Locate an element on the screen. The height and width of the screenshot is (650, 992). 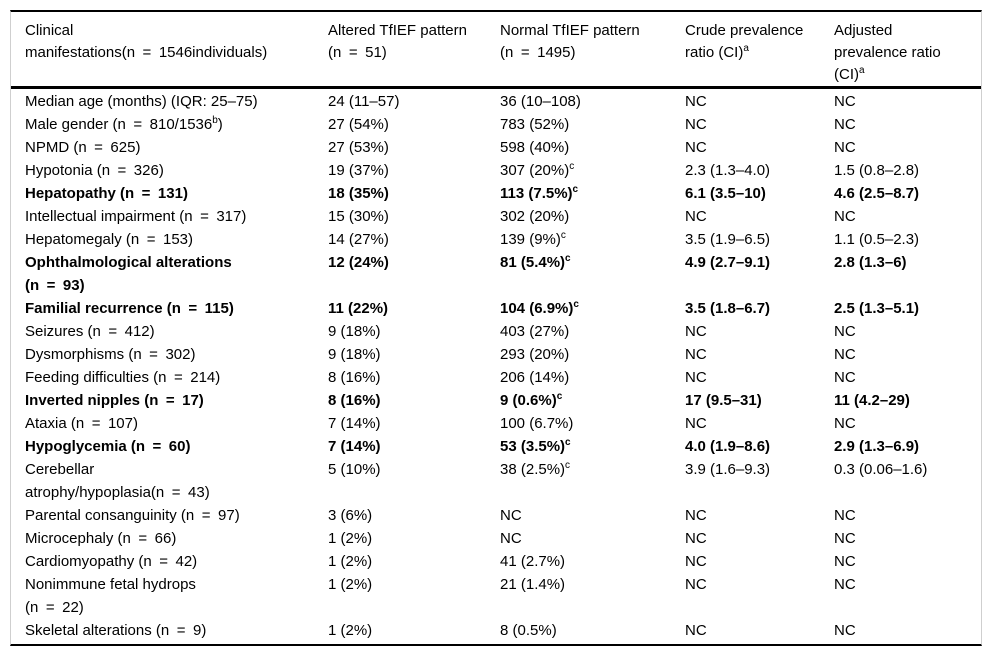
cell-clinical-manifestation: Hepatopathy (n = 131) is located at coordinates (106, 193).